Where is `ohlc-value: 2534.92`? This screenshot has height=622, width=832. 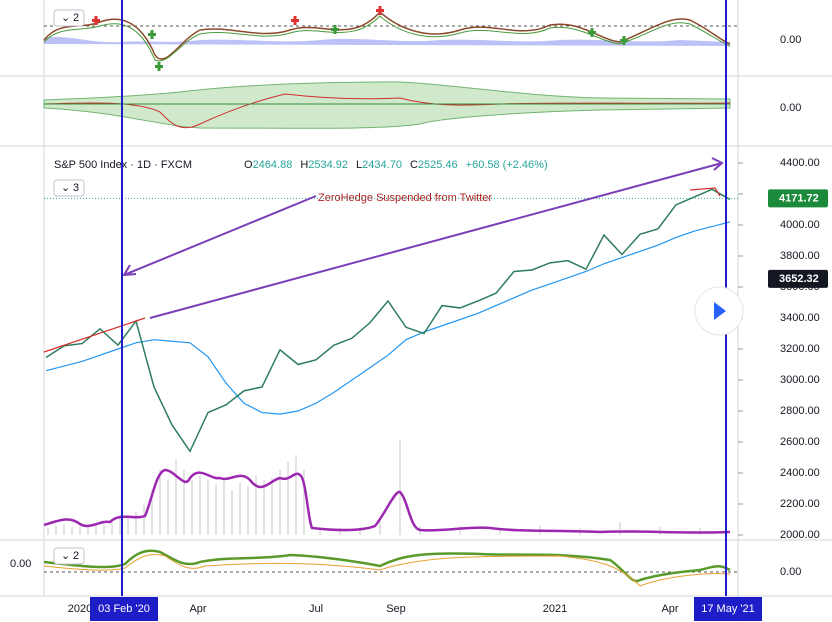
ohlc-value: 2534.92 is located at coordinates (328, 165).